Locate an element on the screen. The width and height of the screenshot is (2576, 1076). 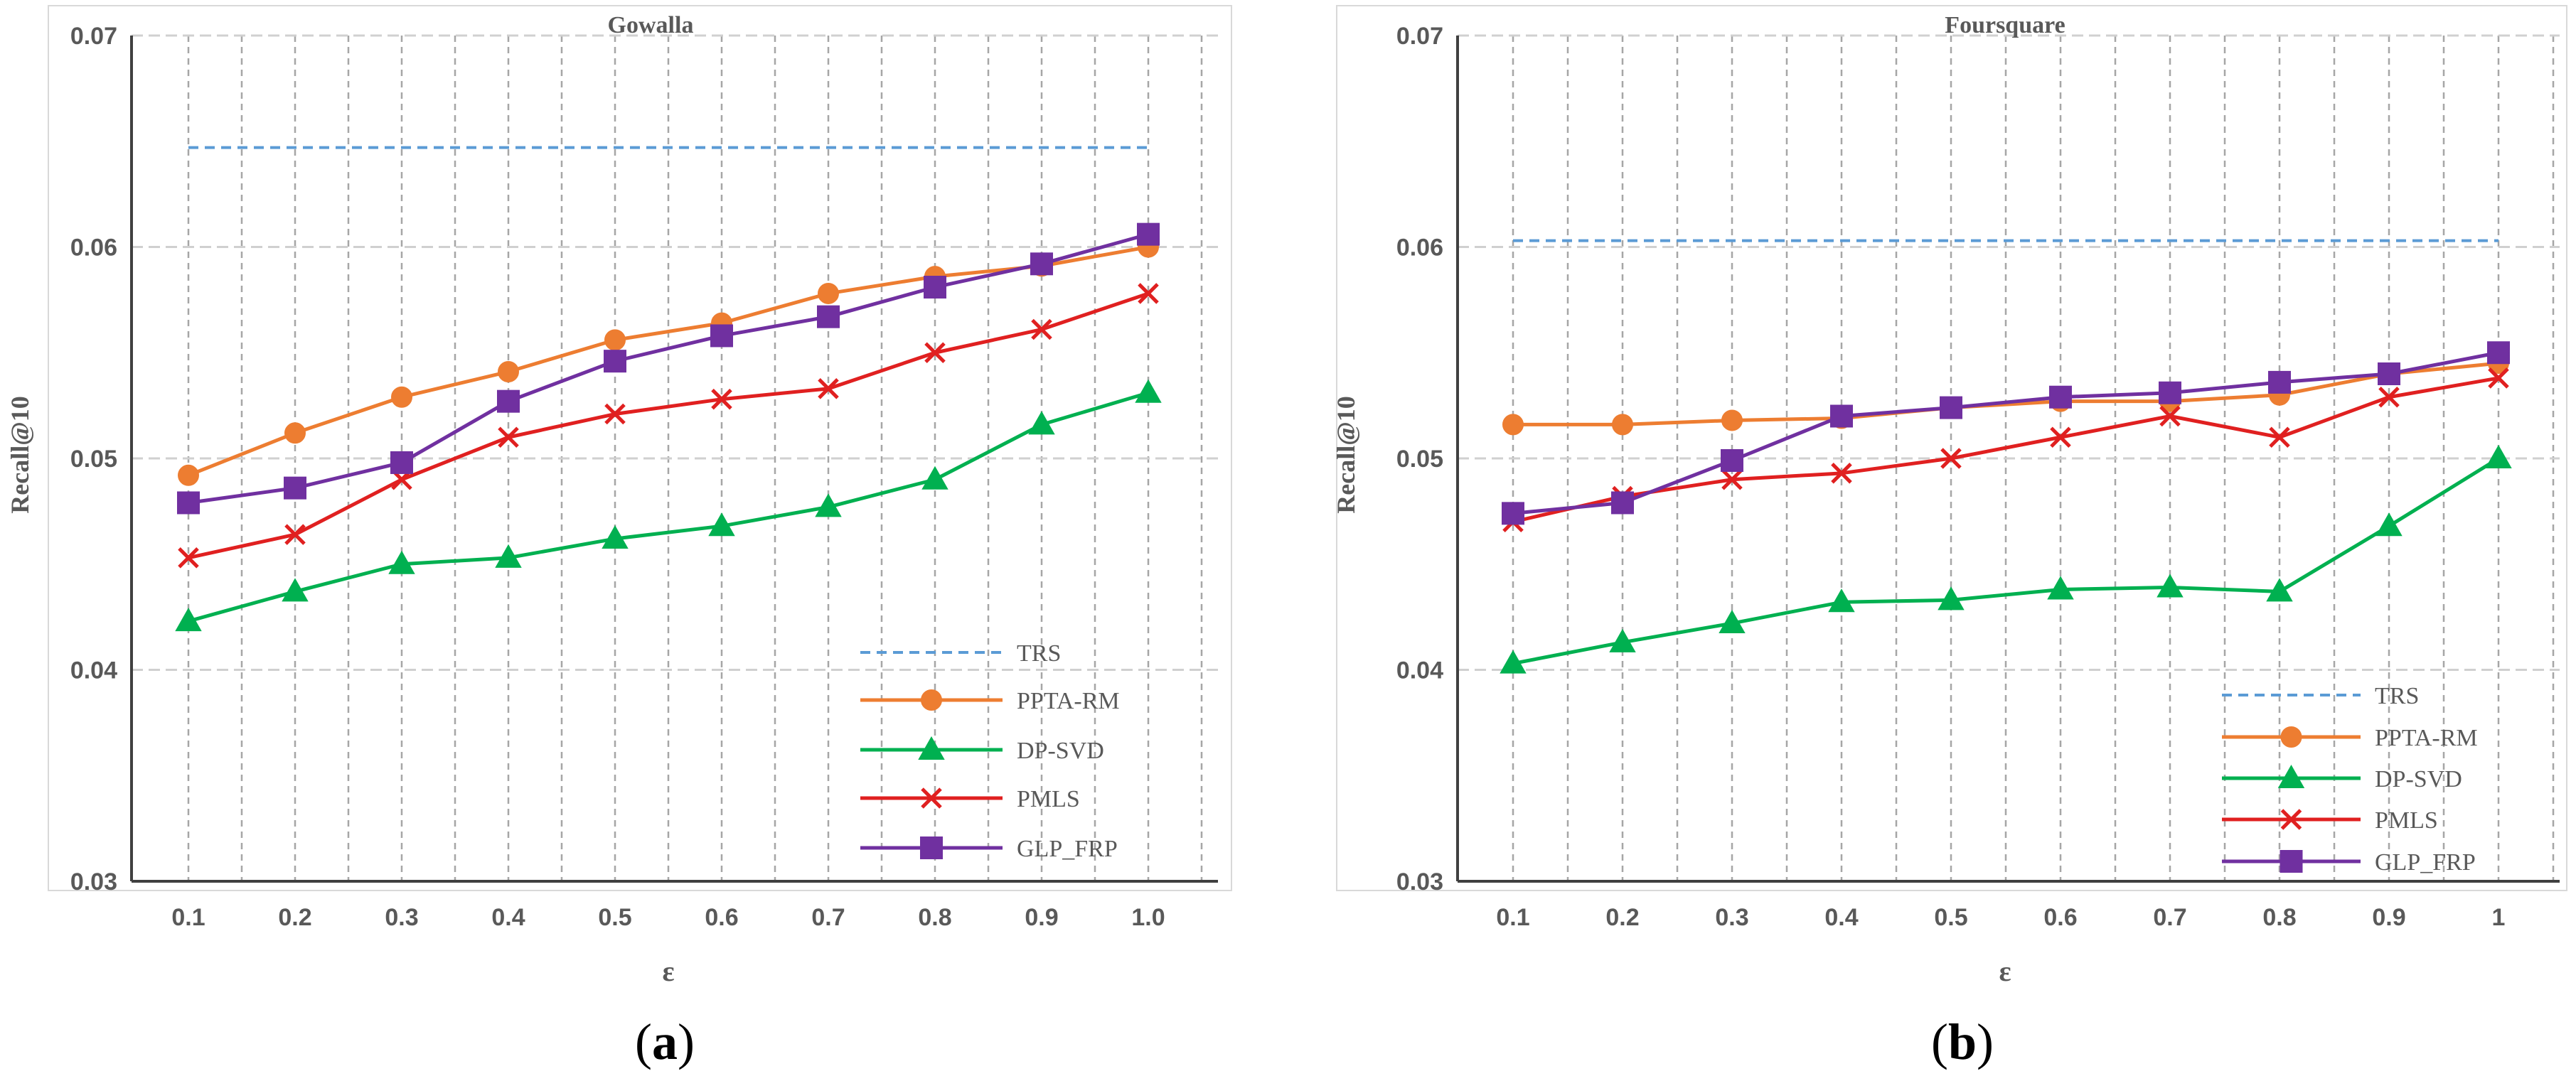
legend-label: PMLS is located at coordinates (2406, 820).